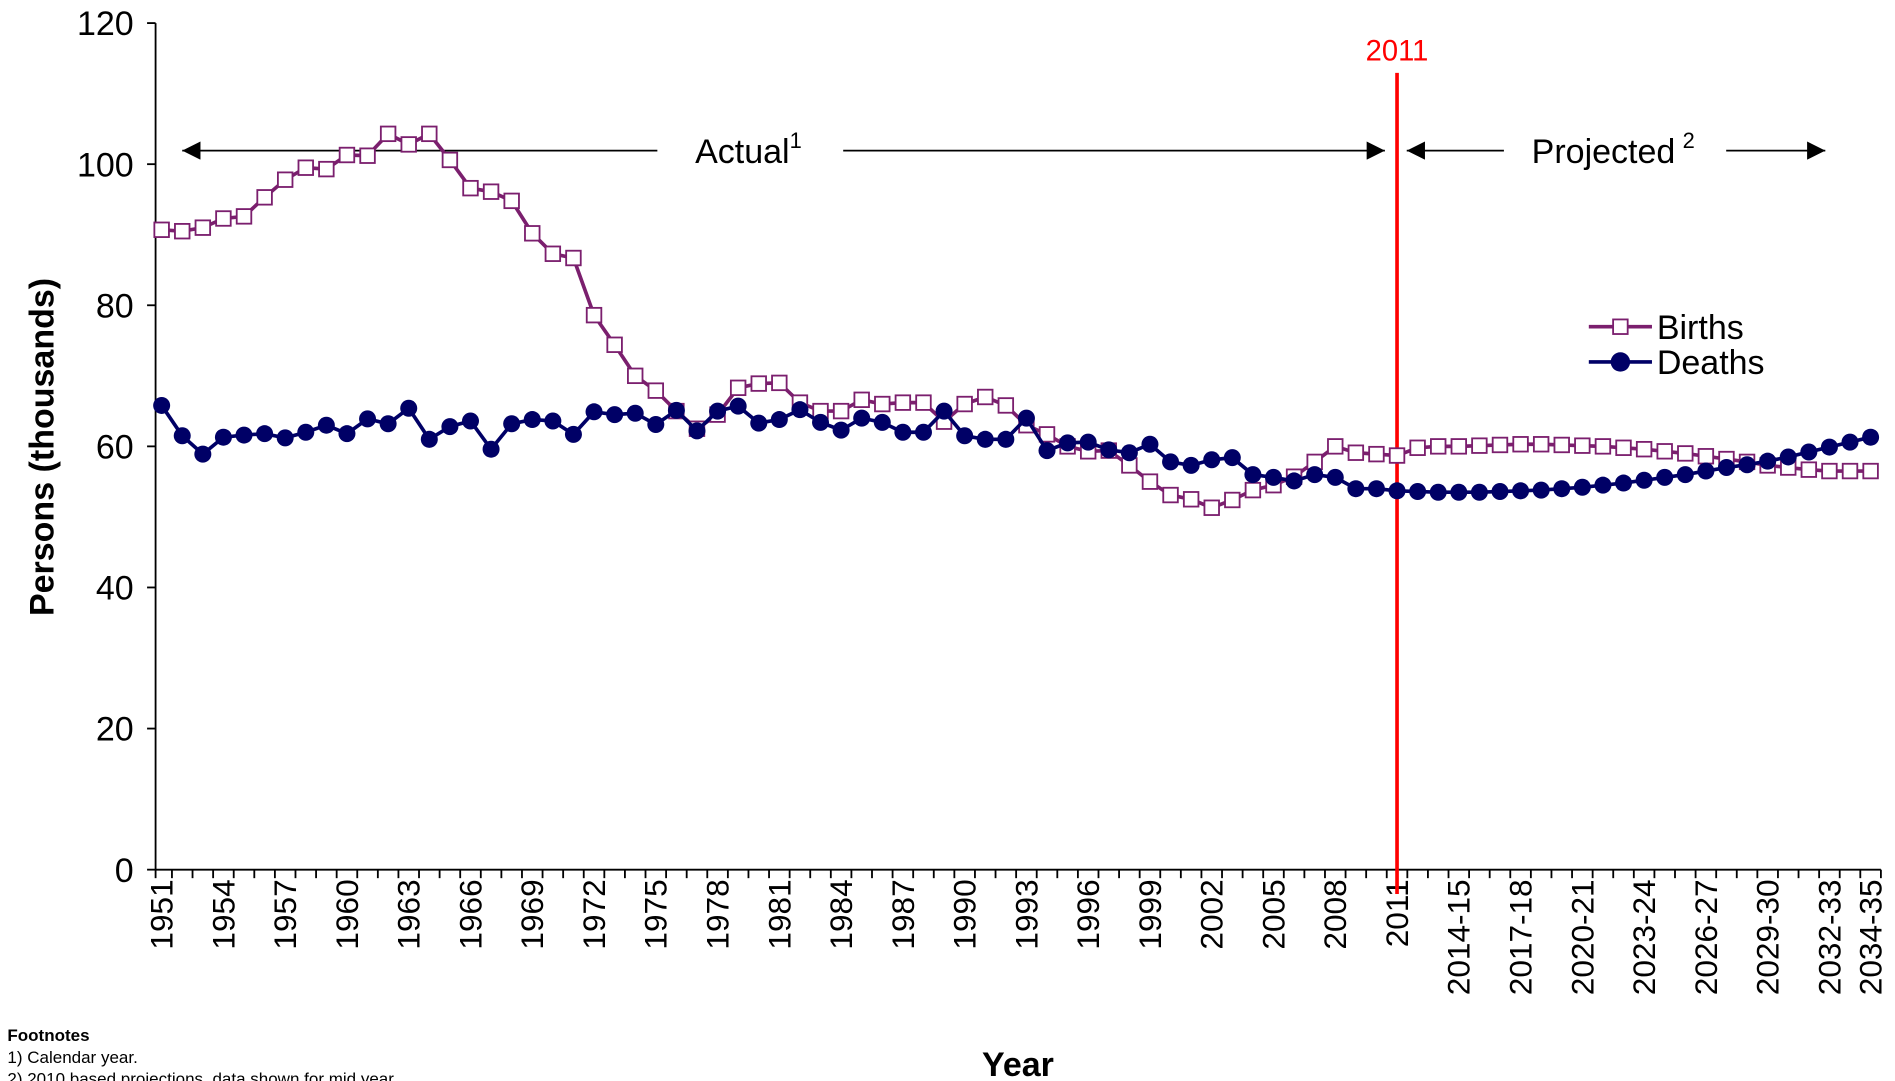  I want to click on footnotes-title: Footnotes, so click(48, 1035).